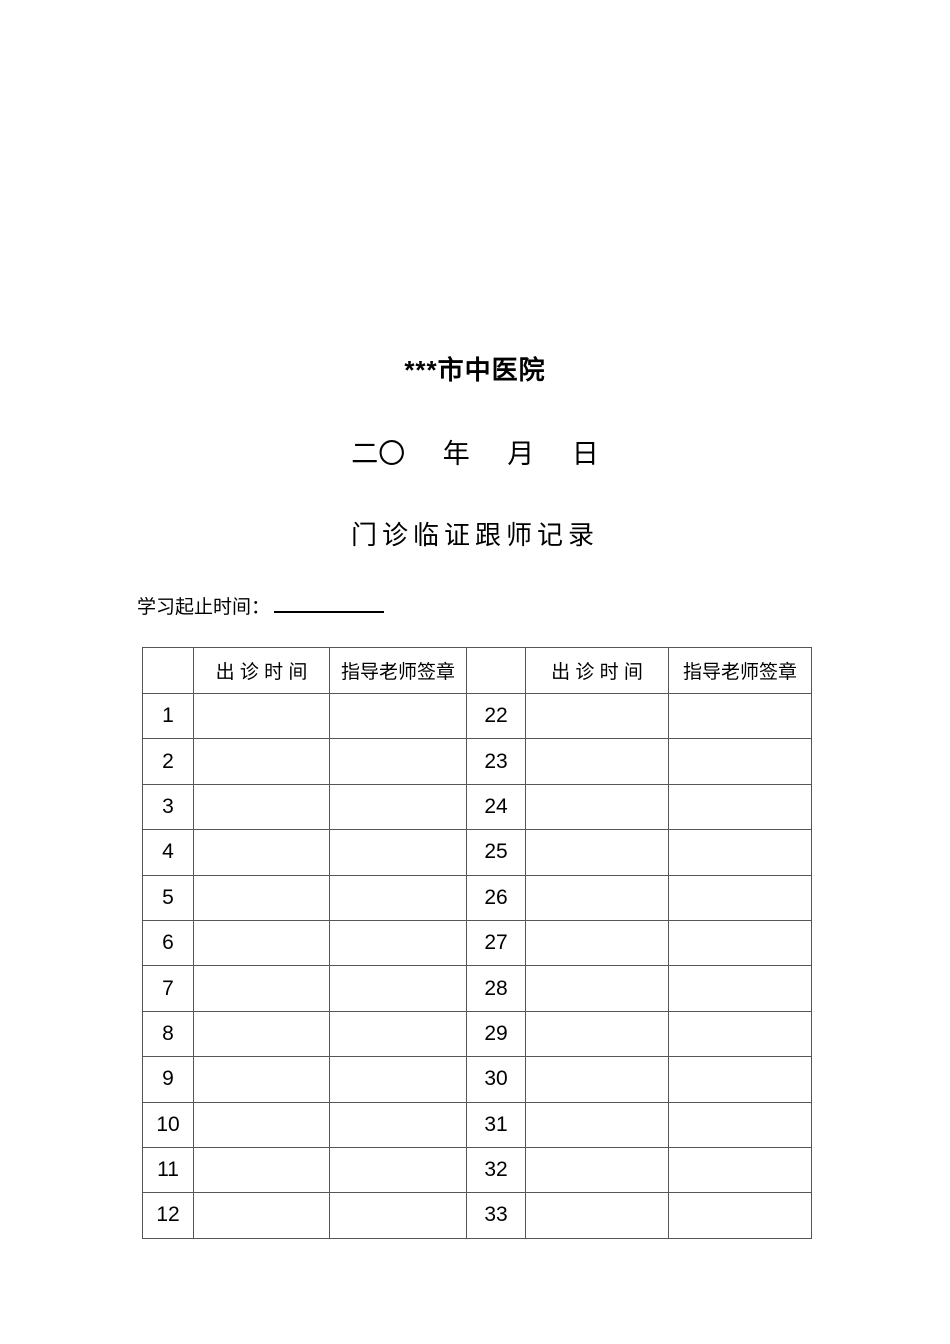 This screenshot has width=950, height=1344. I want to click on header-index-right, so click(496, 670).